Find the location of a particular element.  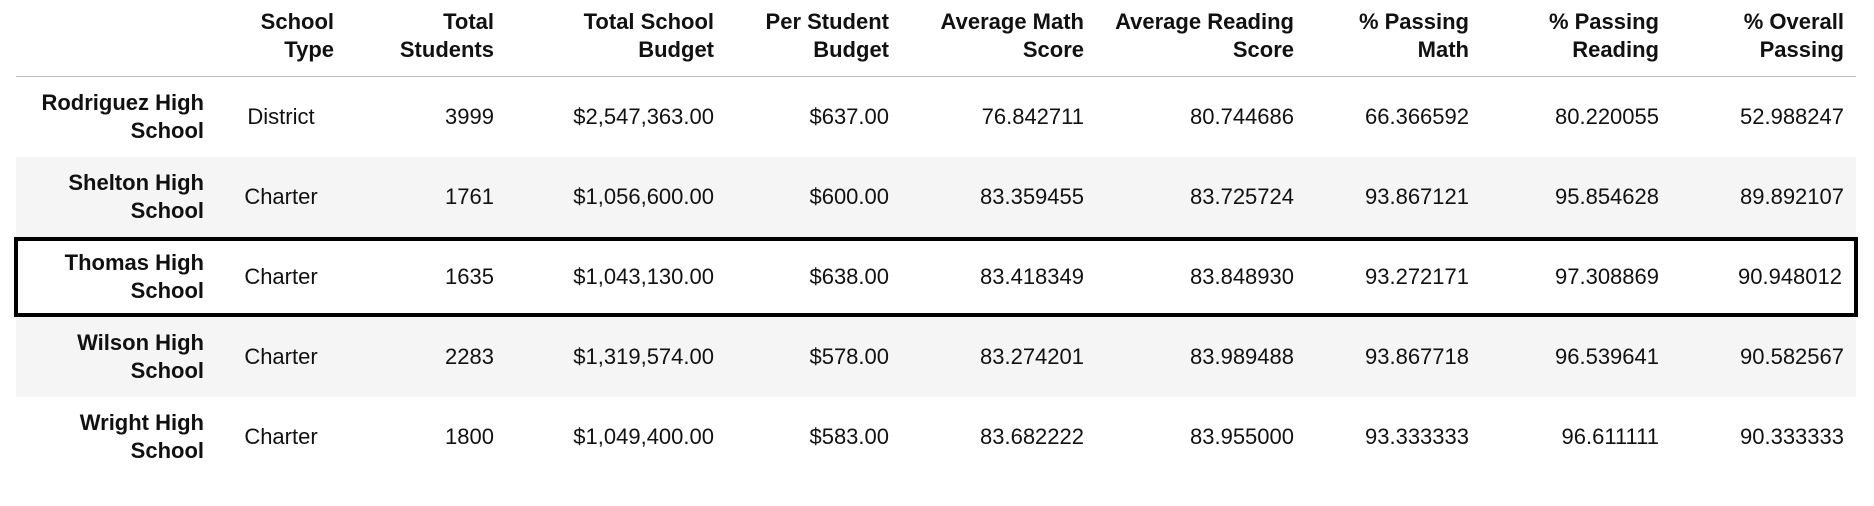

cell-total-students: 1761 is located at coordinates (469, 196).